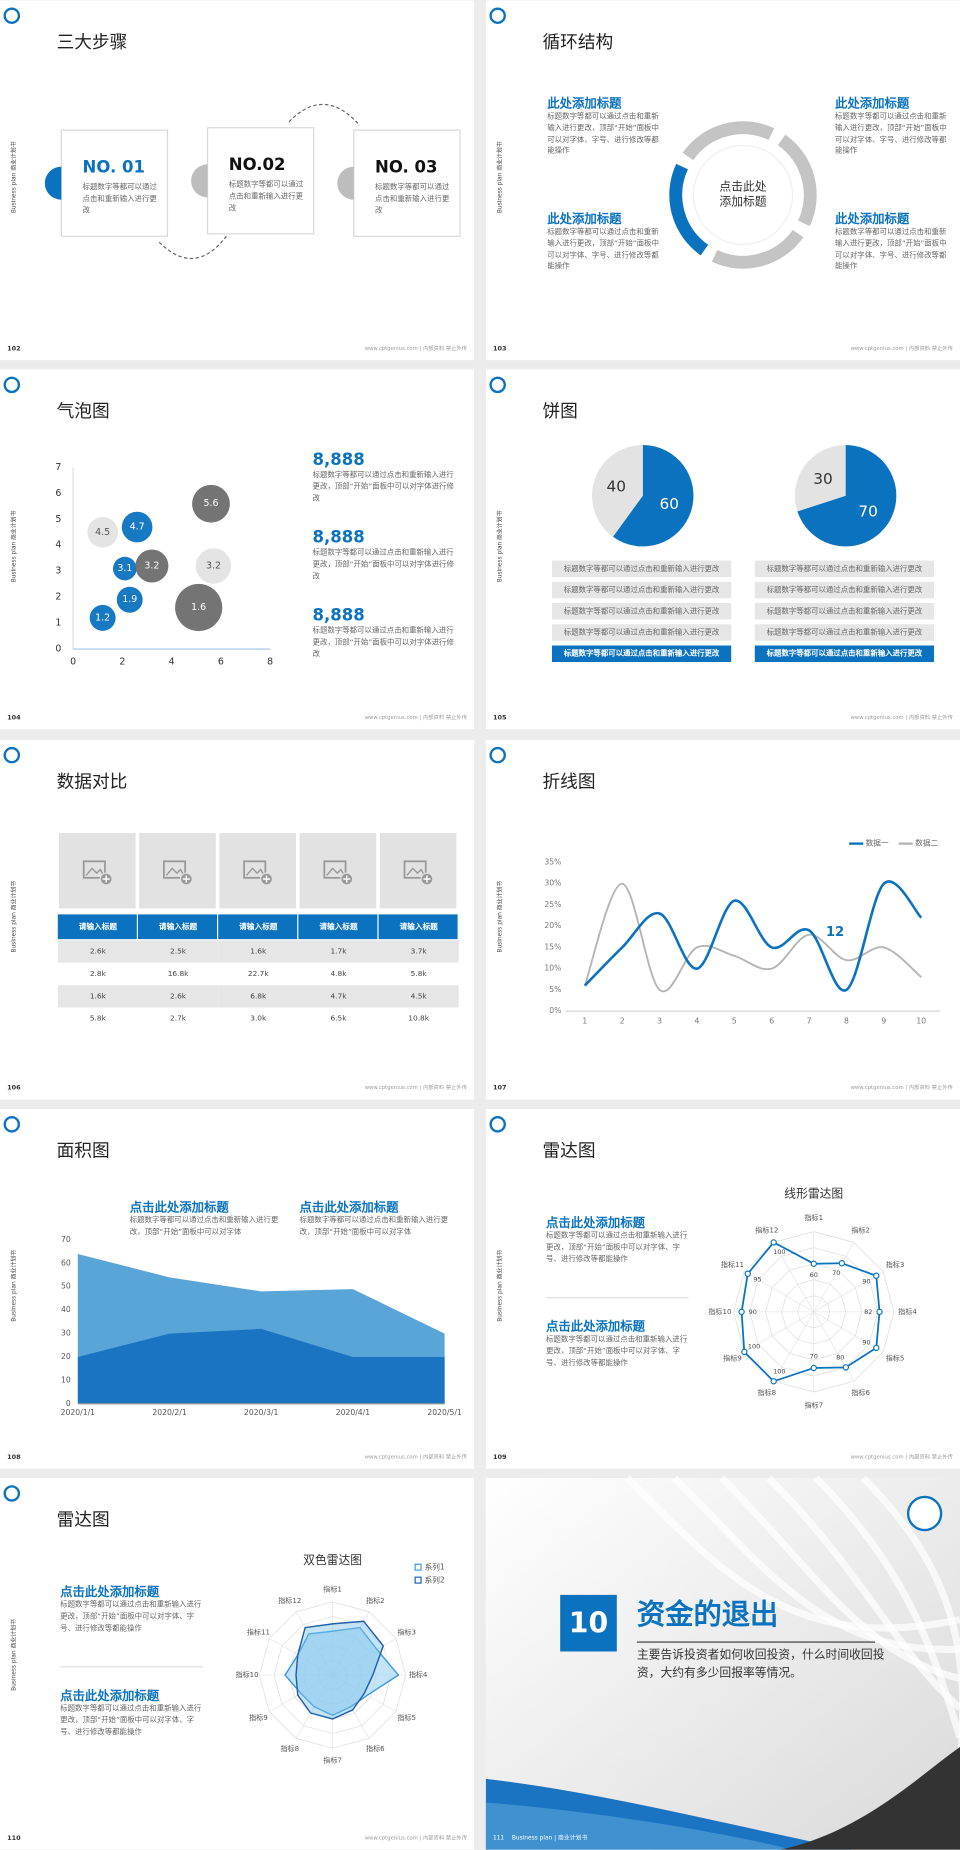  What do you see at coordinates (823, 479) in the screenshot?
I see `pie-label: 30` at bounding box center [823, 479].